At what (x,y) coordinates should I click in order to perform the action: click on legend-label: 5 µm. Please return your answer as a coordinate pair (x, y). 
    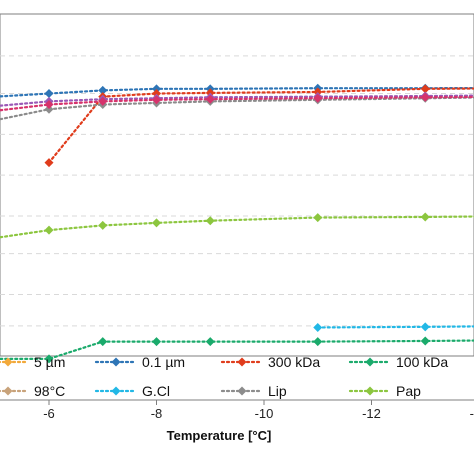
    Looking at the image, I should click on (49, 362).